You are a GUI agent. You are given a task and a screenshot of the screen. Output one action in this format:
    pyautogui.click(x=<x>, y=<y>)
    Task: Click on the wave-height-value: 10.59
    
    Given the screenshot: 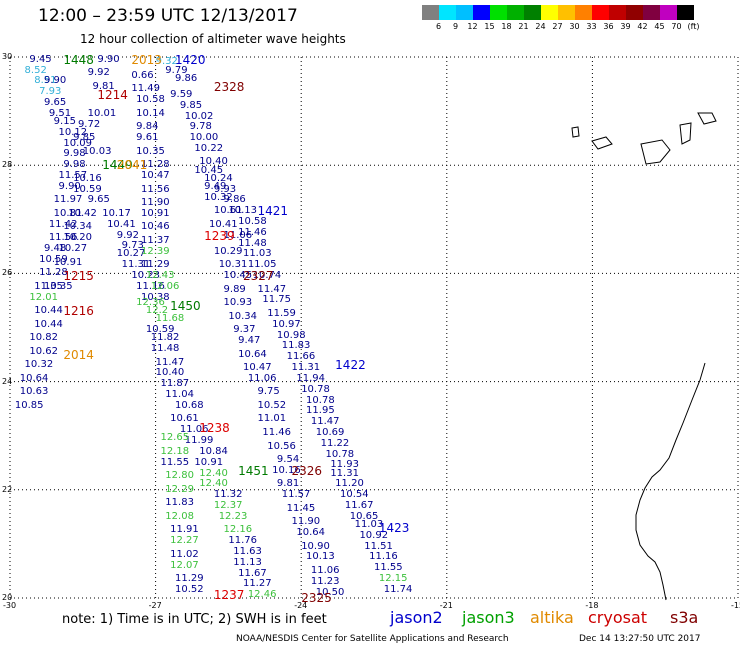 What is the action you would take?
    pyautogui.click(x=160, y=330)
    